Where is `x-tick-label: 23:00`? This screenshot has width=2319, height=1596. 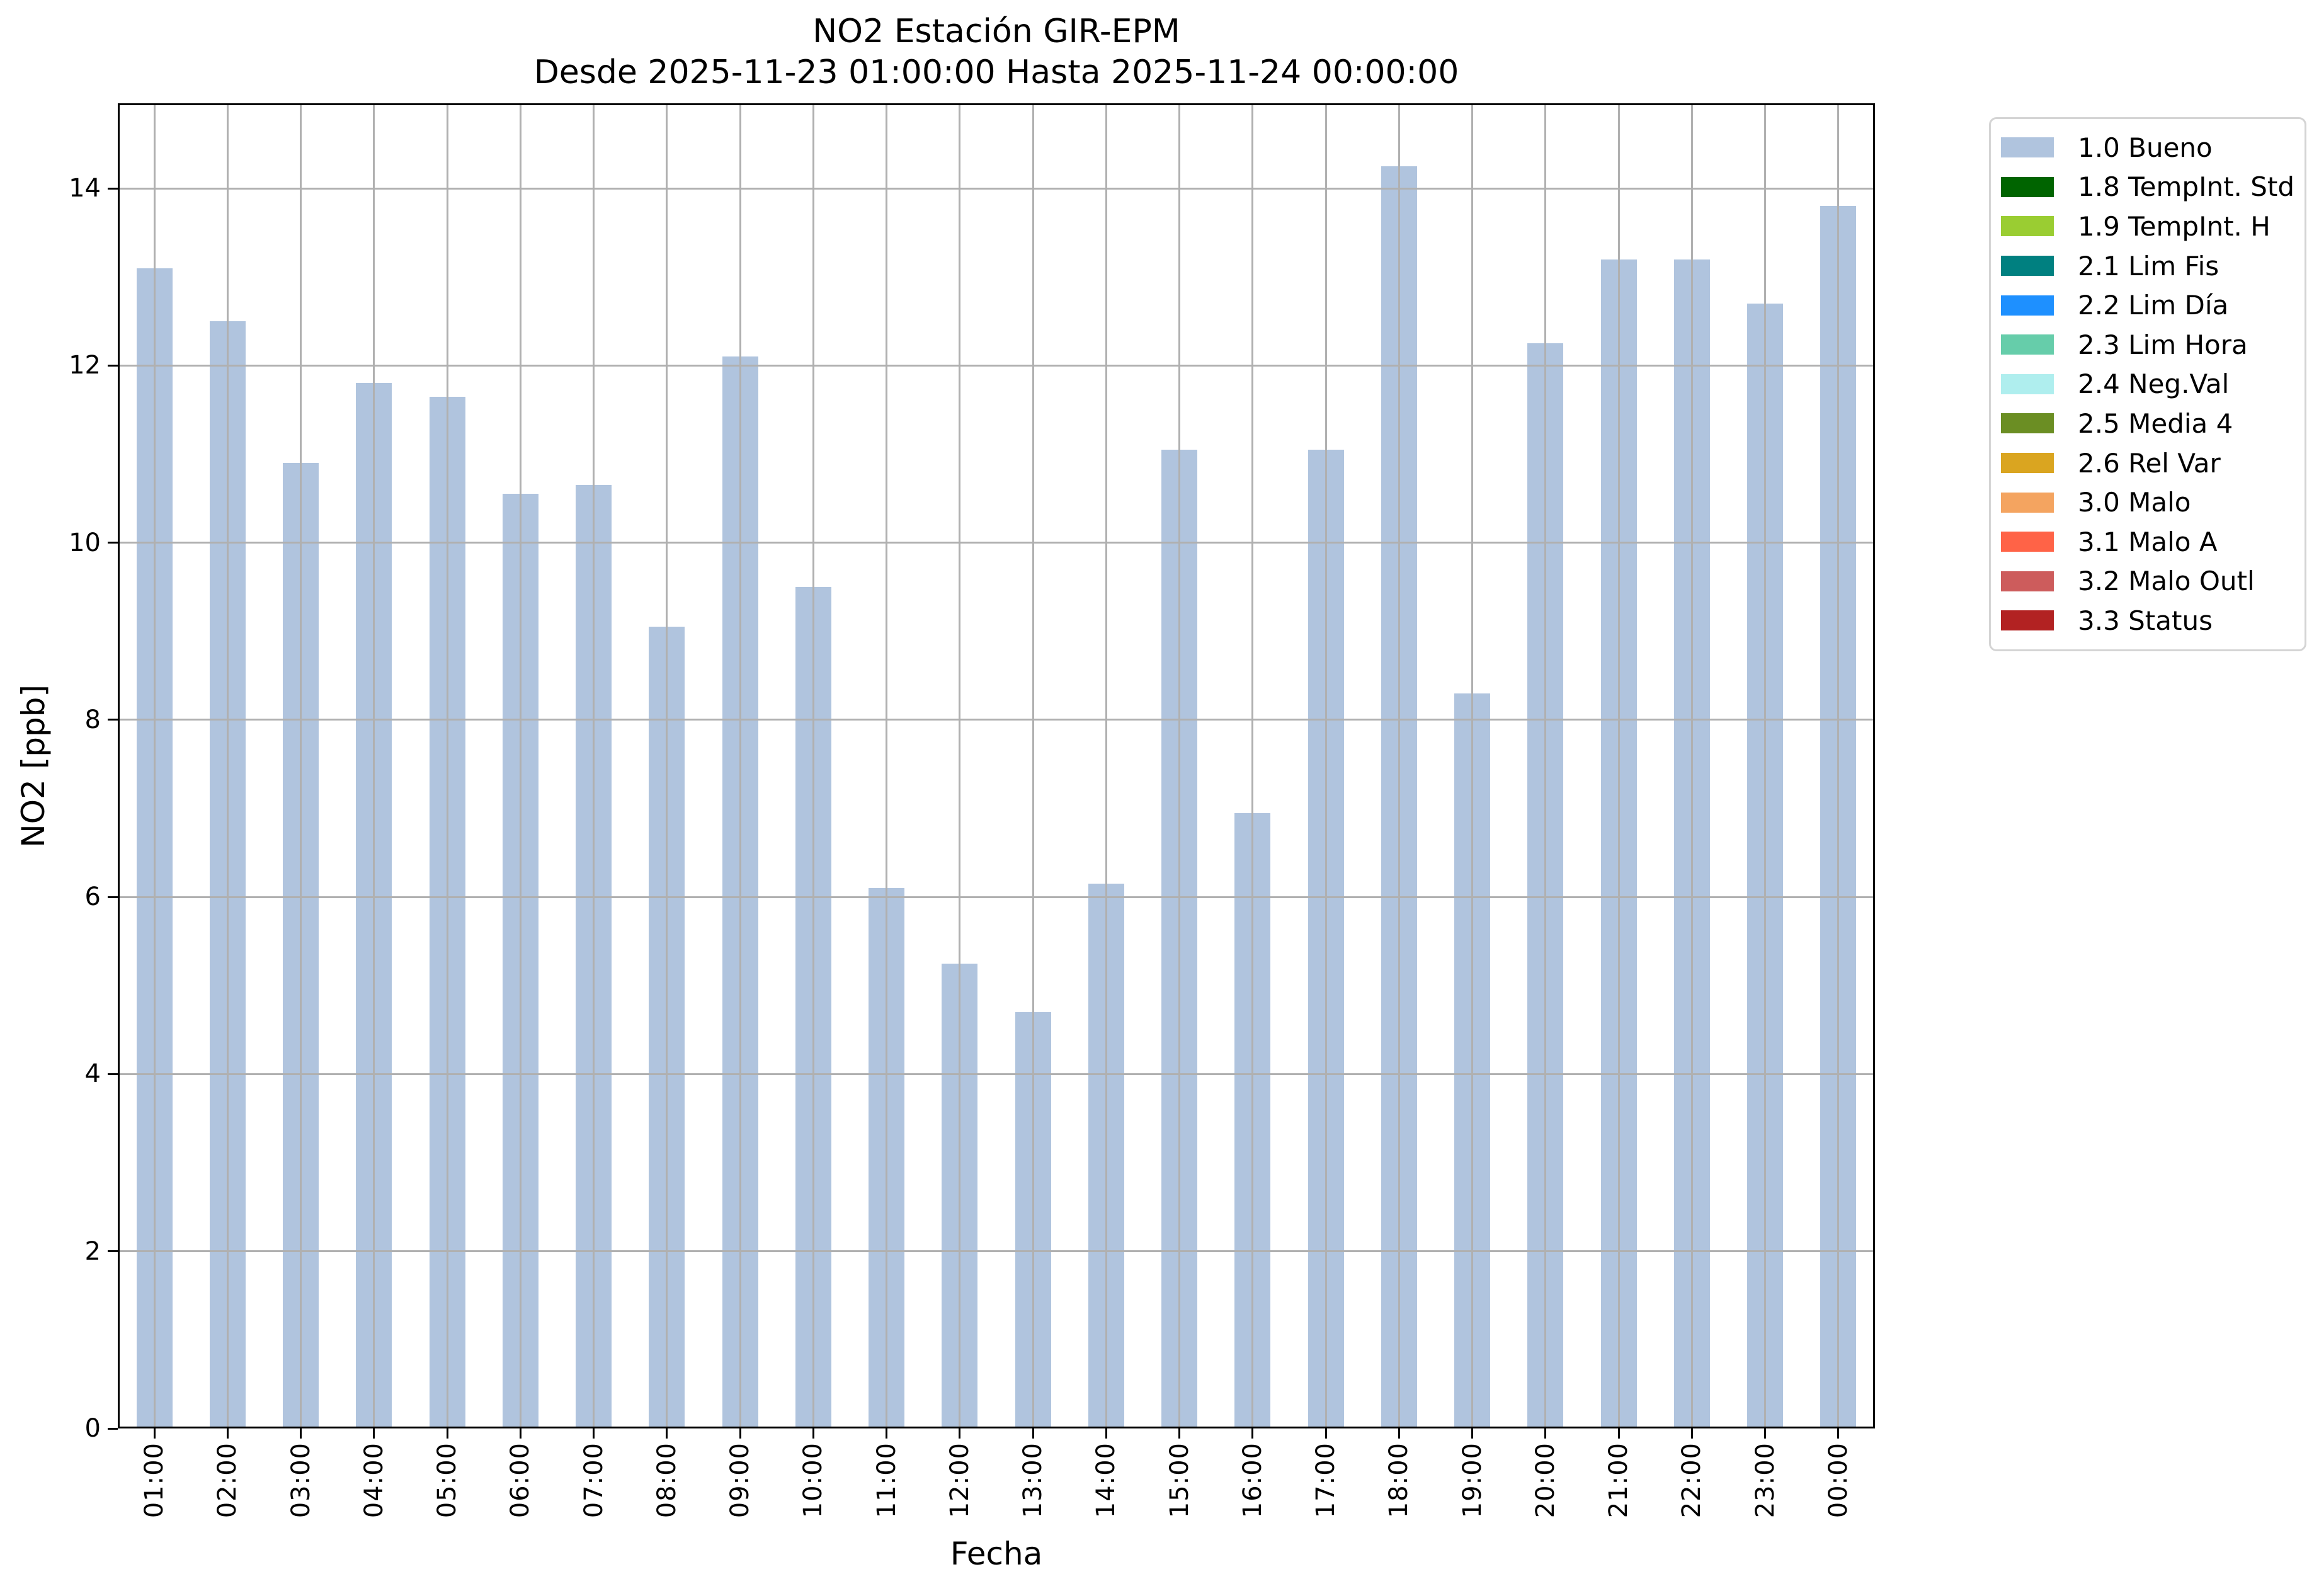 x-tick-label: 23:00 is located at coordinates (1765, 1480).